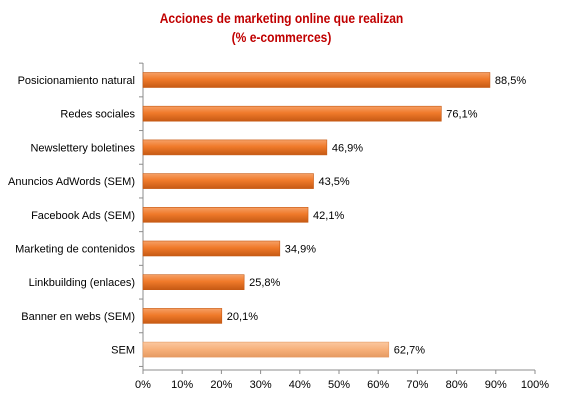 This screenshot has height=403, width=563. What do you see at coordinates (83, 216) in the screenshot?
I see `category-label: Facebook Ads (SEM)` at bounding box center [83, 216].